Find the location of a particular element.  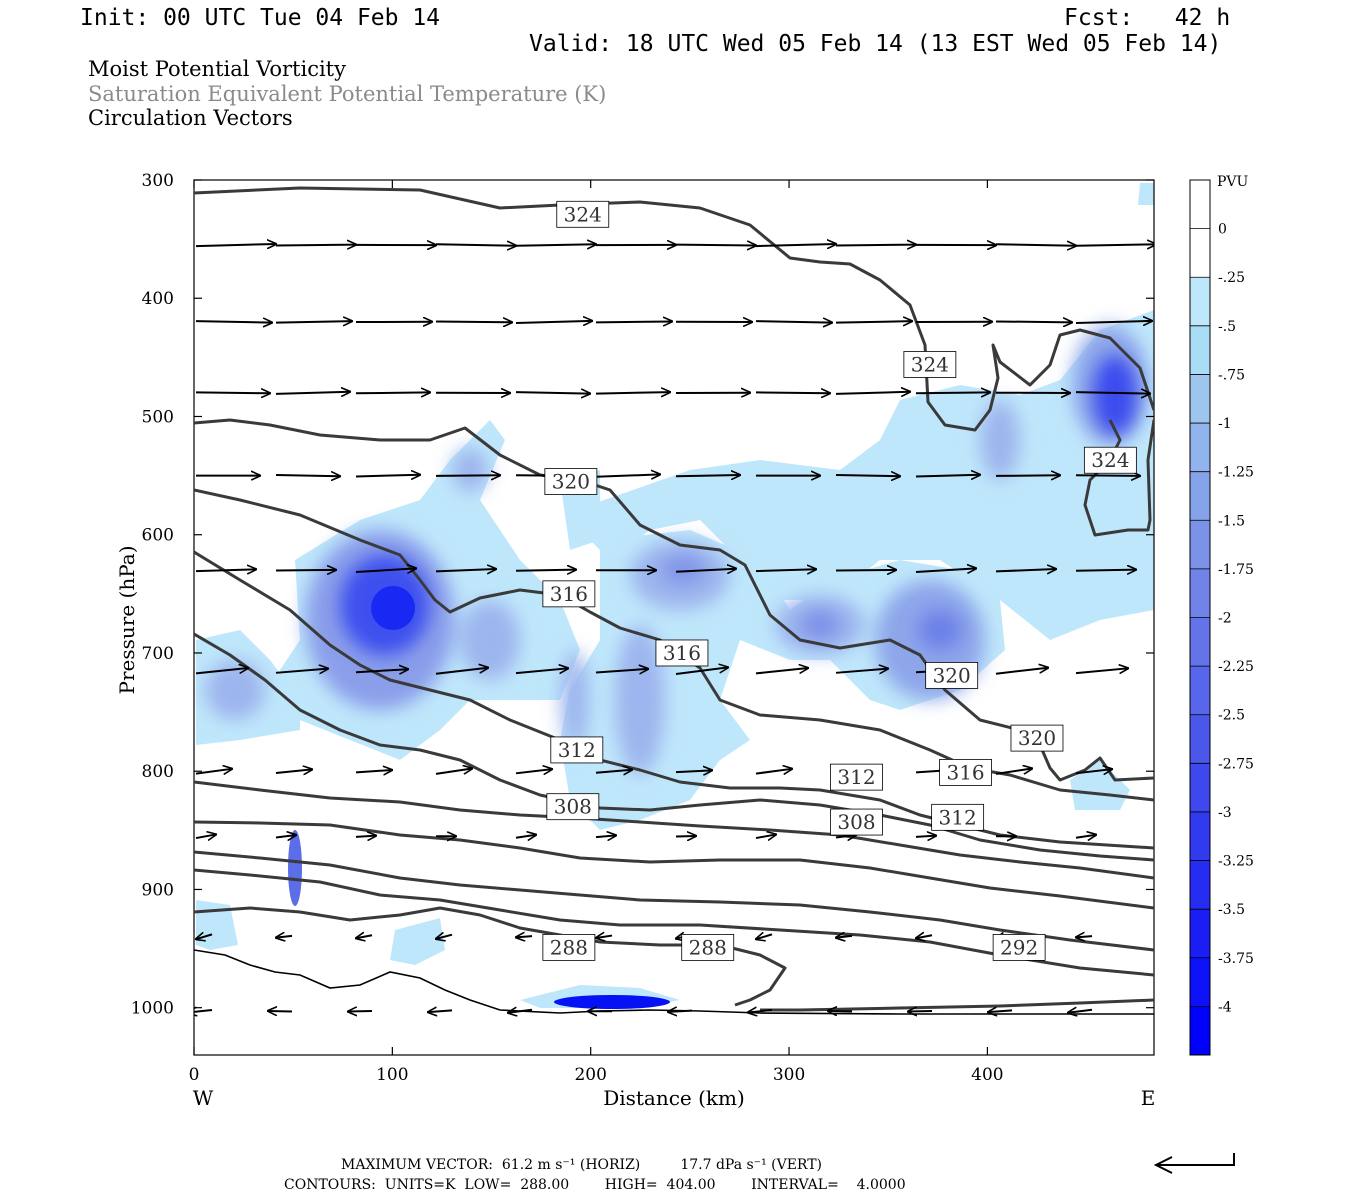

reference-vector-arrow is located at coordinates (1194, 1163).